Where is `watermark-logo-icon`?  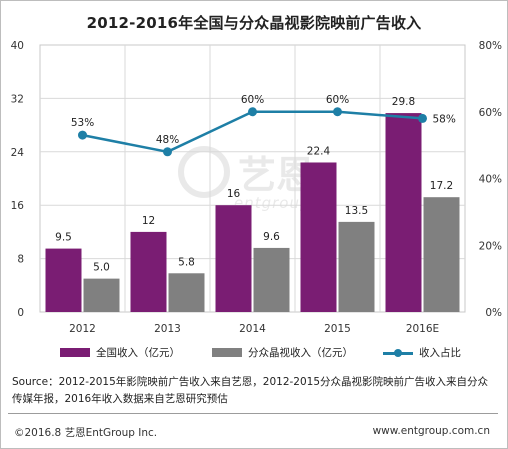
watermark-logo-icon is located at coordinates (204, 172).